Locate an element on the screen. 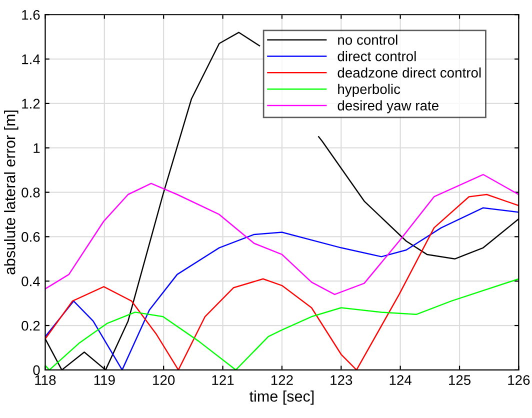 Image resolution: width=532 pixels, height=418 pixels. y-tick-label: 0.8 is located at coordinates (31, 193).